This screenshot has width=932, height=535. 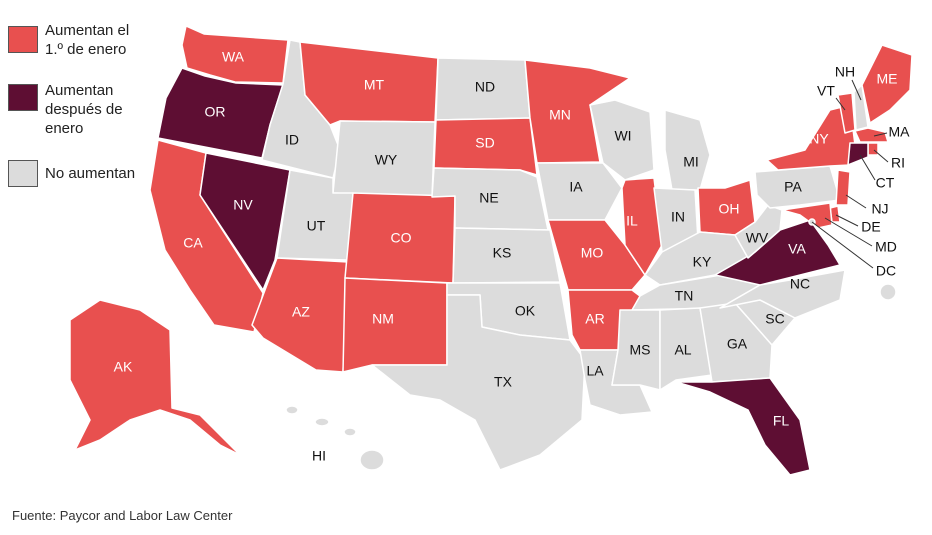 What do you see at coordinates (826, 91) in the screenshot?
I see `state-label-vt: VT` at bounding box center [826, 91].